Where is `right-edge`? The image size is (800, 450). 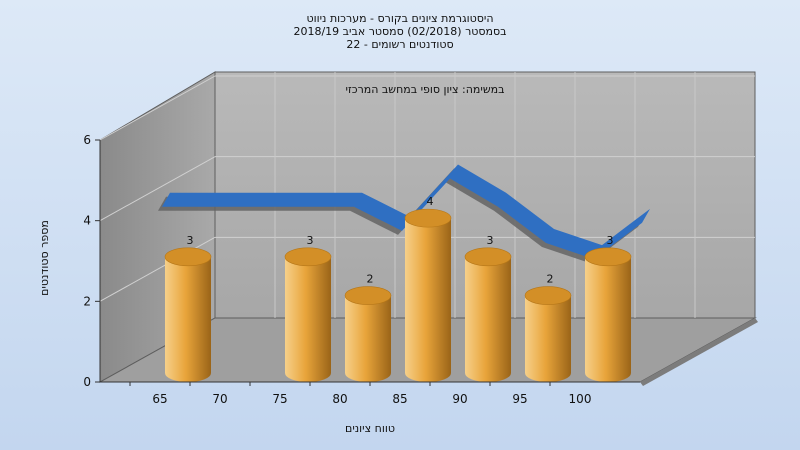
right-edge is located at coordinates (699, 352).